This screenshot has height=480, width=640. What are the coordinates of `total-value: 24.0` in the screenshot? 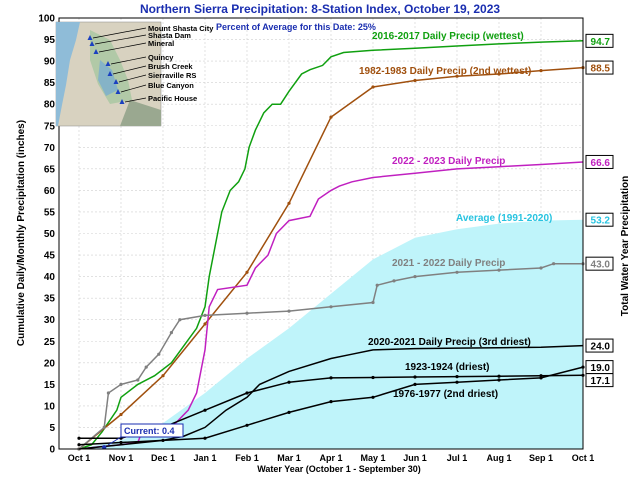 It's located at (601, 347).